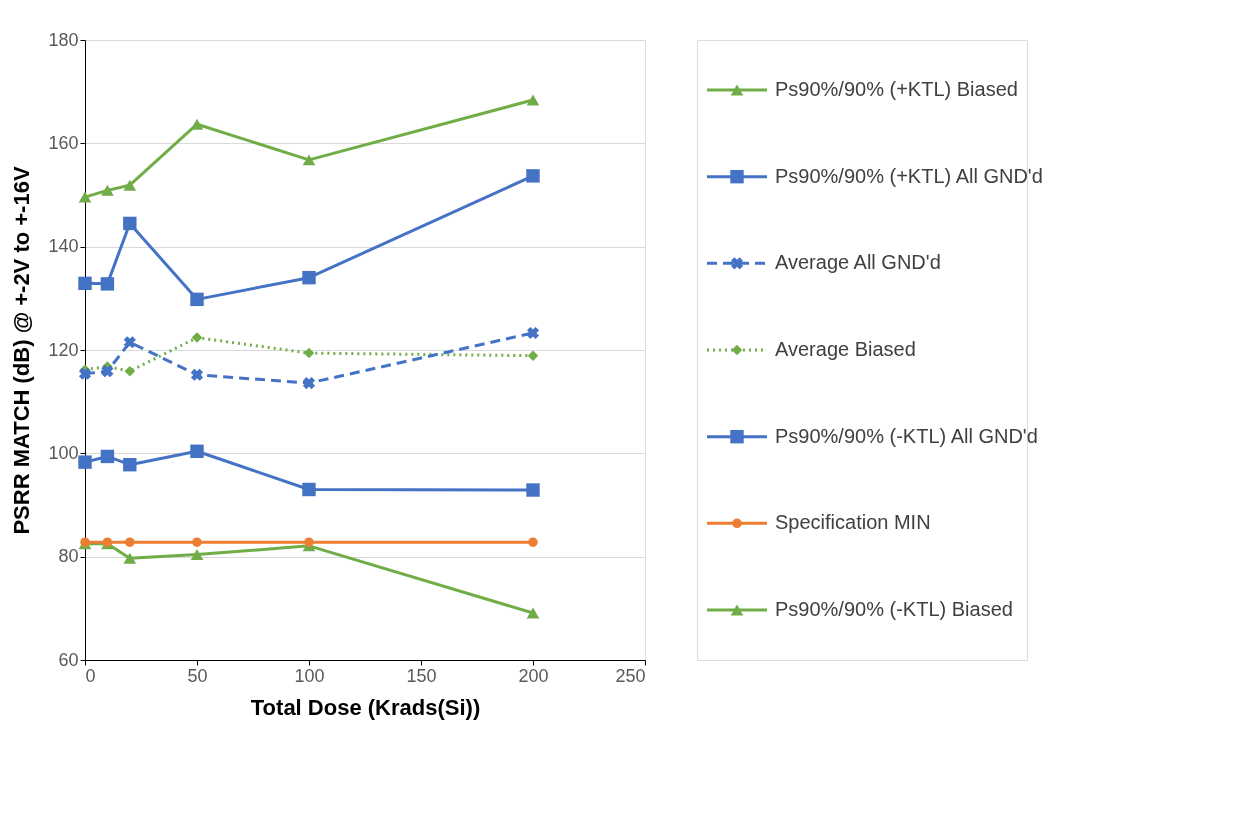 Image resolution: width=1252 pixels, height=834 pixels. What do you see at coordinates (630, 675) in the screenshot?
I see `x-tick-label: 250` at bounding box center [630, 675].